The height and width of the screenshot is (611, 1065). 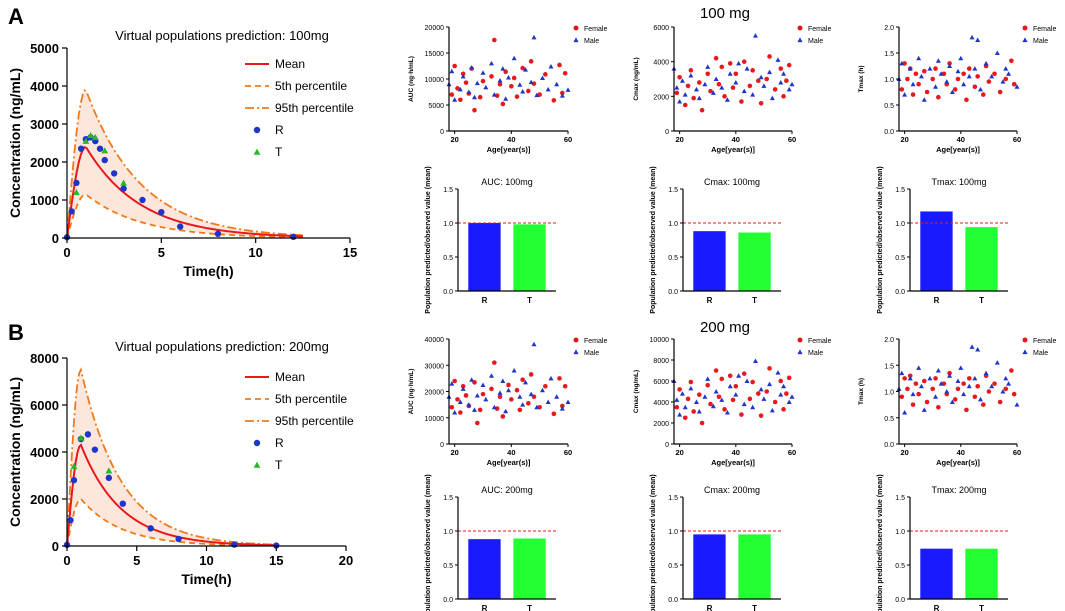 What do you see at coordinates (981, 300) in the screenshot?
I see `b3-category-label: T` at bounding box center [981, 300].